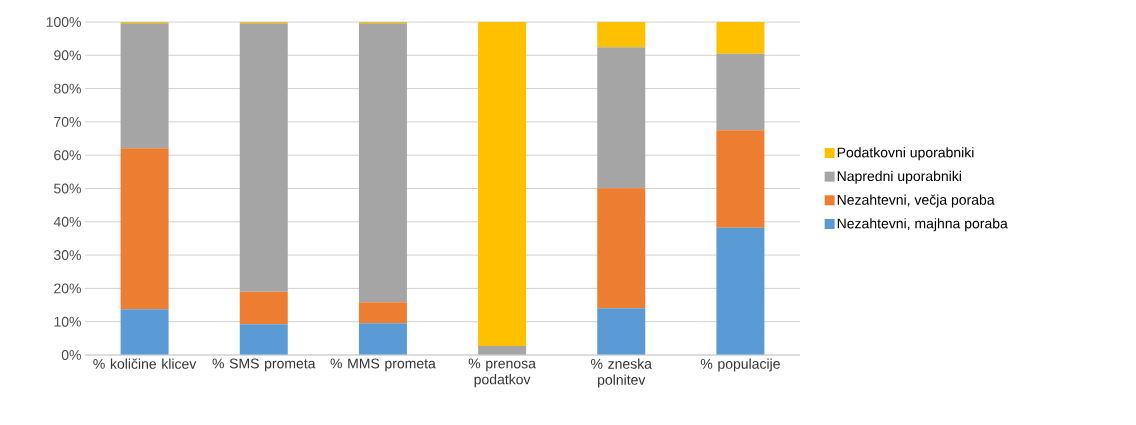 The height and width of the screenshot is (425, 1136). I want to click on x-tick-label: % prenosa podatkov, so click(502, 373).